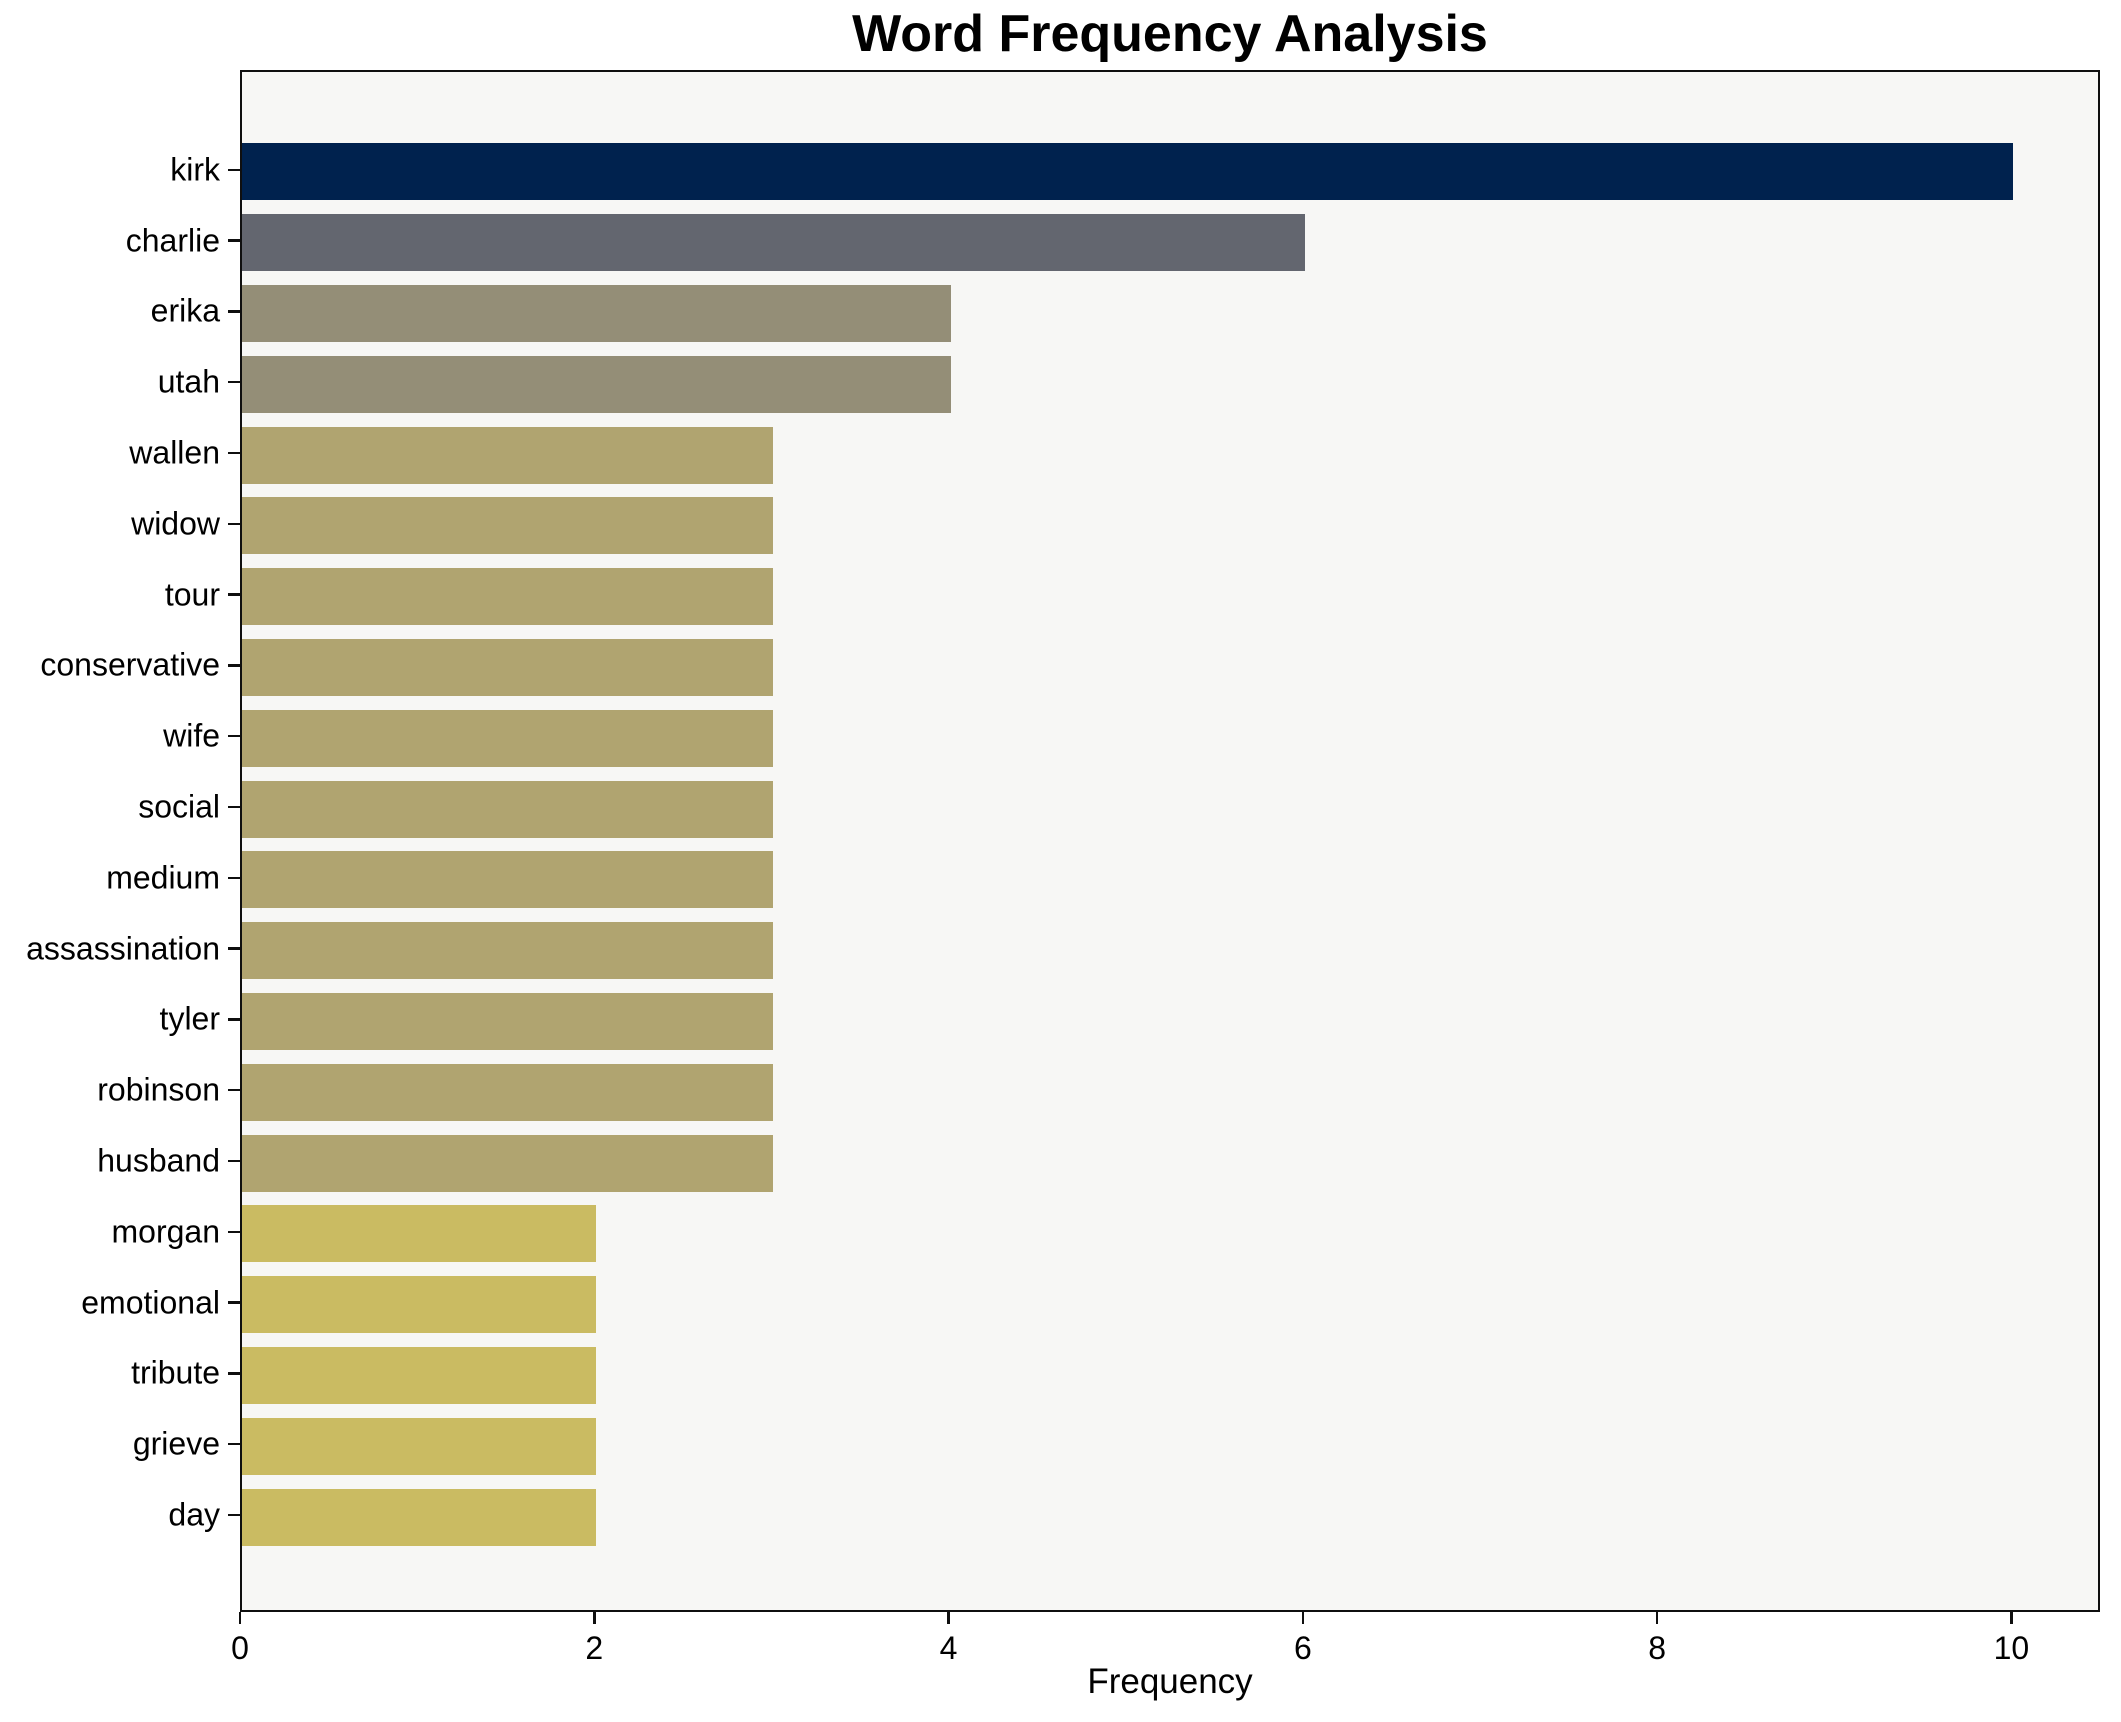 This screenshot has height=1722, width=2121. I want to click on bar-tribute, so click(419, 1375).